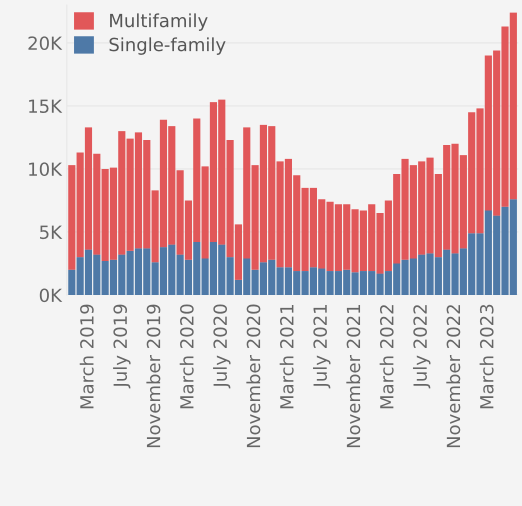 The width and height of the screenshot is (522, 506). Describe the element at coordinates (421, 346) in the screenshot. I see `x-tick-label: July 2022` at that location.